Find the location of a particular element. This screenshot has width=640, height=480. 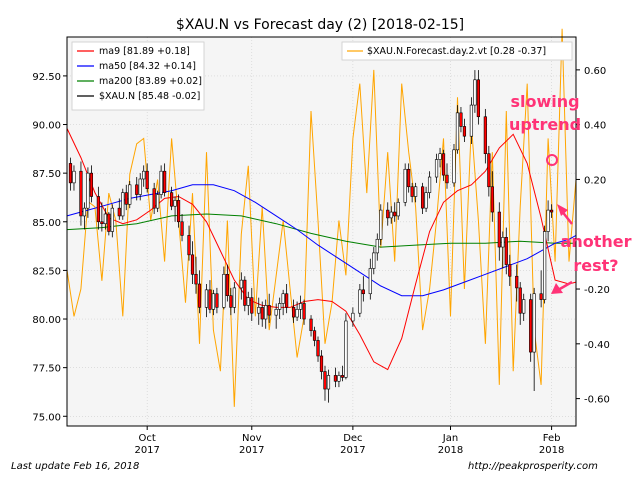

legend-left-box is located at coordinates (138, 76).